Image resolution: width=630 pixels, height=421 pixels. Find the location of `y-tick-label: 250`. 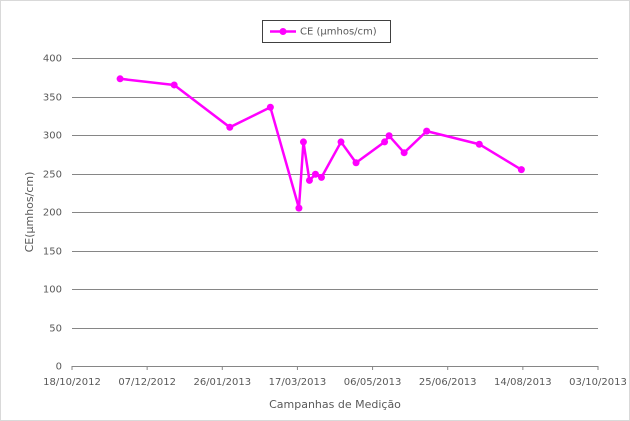

y-tick-label: 250 is located at coordinates (52, 175).